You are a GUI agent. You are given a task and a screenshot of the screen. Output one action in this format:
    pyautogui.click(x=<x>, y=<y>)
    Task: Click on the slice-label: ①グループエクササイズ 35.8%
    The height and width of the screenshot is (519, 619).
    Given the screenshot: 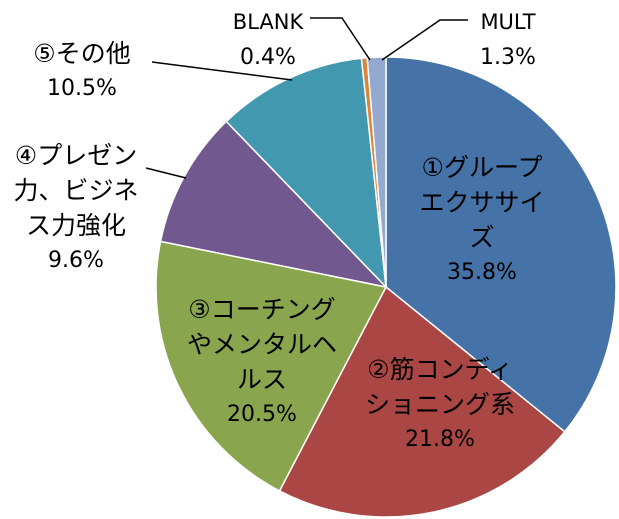 What is the action you would take?
    pyautogui.click(x=482, y=220)
    